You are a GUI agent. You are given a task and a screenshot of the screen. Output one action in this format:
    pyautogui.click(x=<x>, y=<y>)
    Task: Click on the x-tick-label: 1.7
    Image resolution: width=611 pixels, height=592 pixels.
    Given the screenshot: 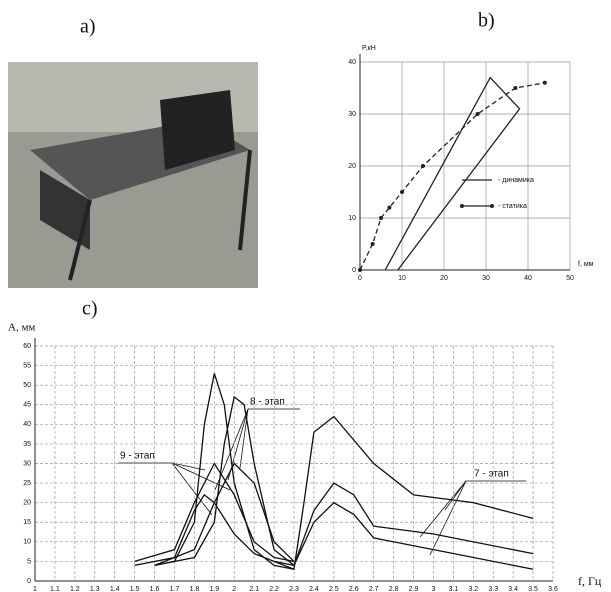 What is the action you would take?
    pyautogui.click(x=175, y=589)
    